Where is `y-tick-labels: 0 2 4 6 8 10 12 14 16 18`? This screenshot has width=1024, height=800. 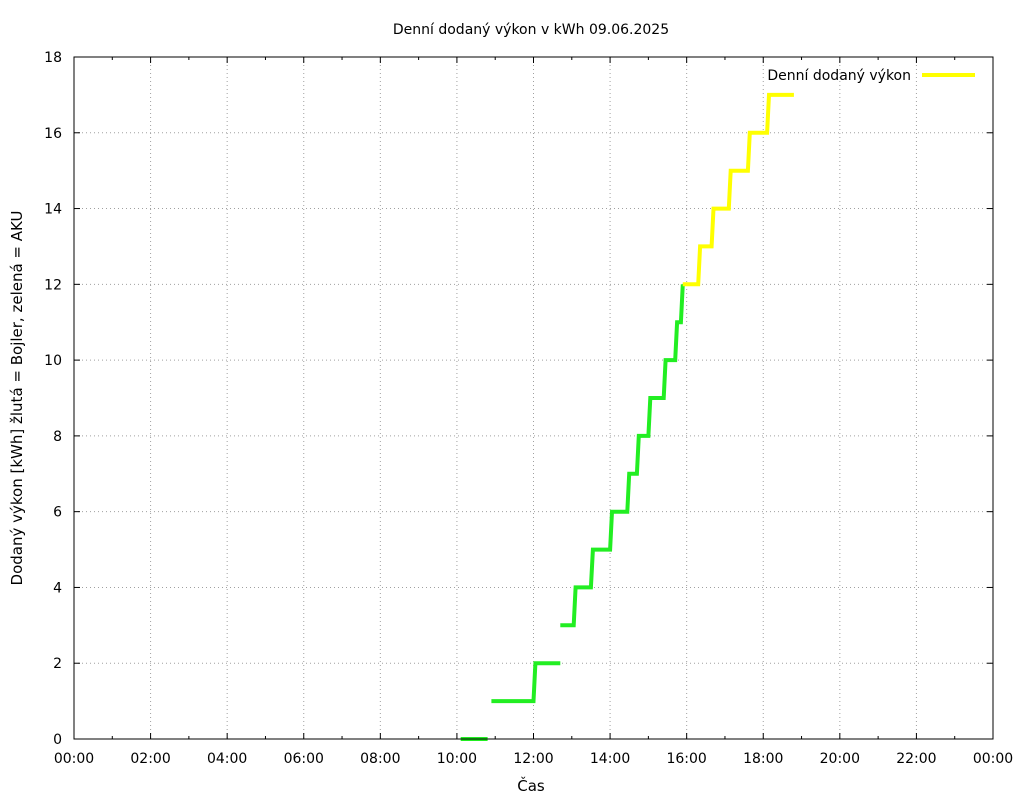 y-tick-labels: 0 2 4 6 8 10 12 14 16 18 is located at coordinates (53, 399).